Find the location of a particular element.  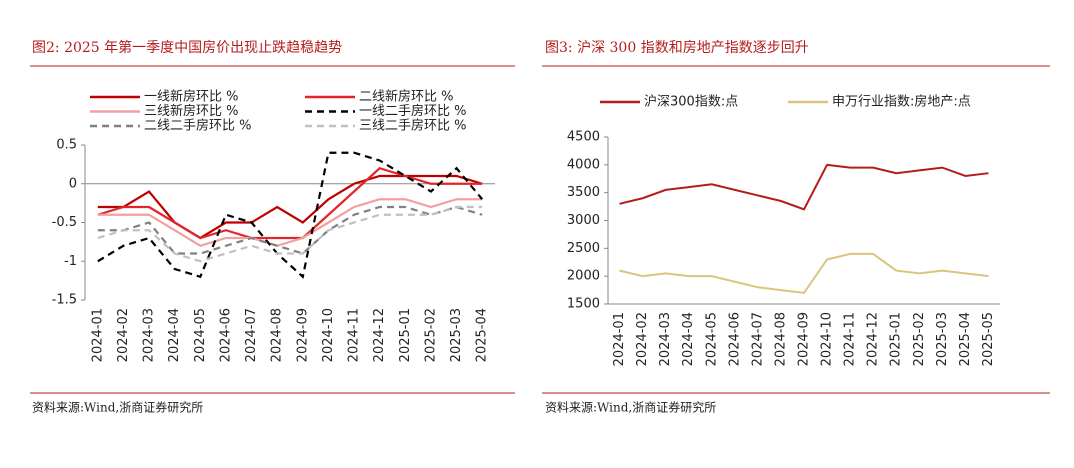

legend-label: 二线二手房环比 % is located at coordinates (198, 126).